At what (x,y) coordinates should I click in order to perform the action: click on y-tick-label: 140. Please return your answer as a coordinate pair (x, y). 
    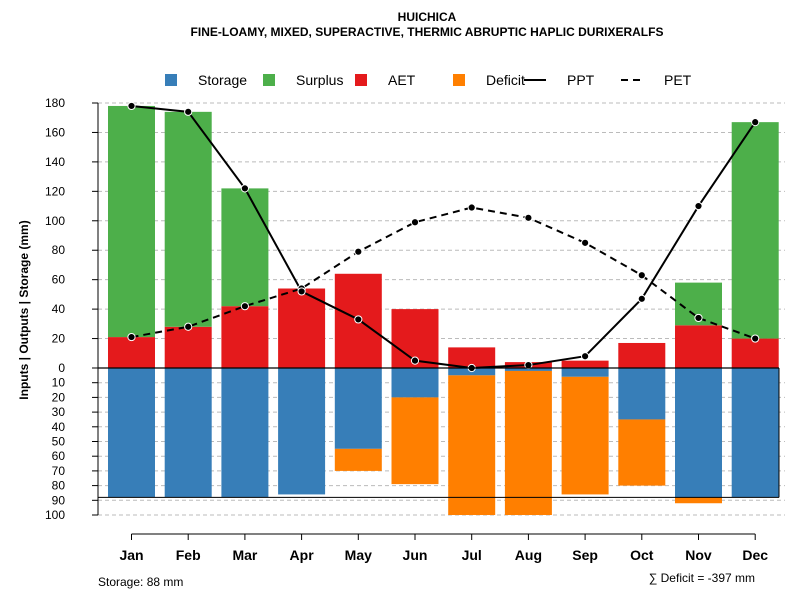
    Looking at the image, I should click on (55, 162).